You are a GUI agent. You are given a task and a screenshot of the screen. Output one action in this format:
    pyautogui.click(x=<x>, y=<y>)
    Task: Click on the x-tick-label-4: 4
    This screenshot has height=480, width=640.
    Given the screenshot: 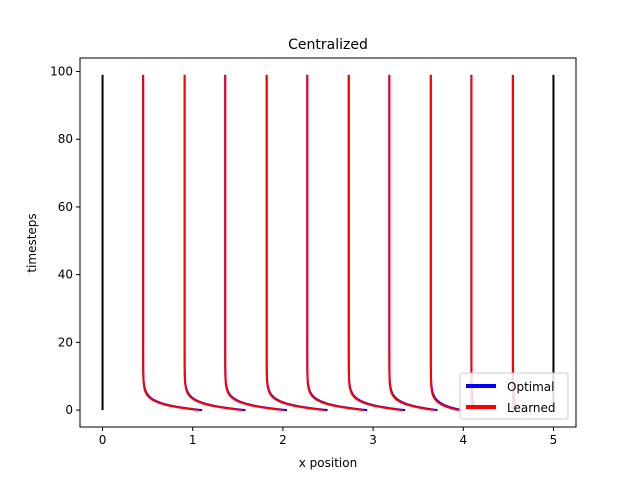 What is the action you would take?
    pyautogui.click(x=463, y=440)
    